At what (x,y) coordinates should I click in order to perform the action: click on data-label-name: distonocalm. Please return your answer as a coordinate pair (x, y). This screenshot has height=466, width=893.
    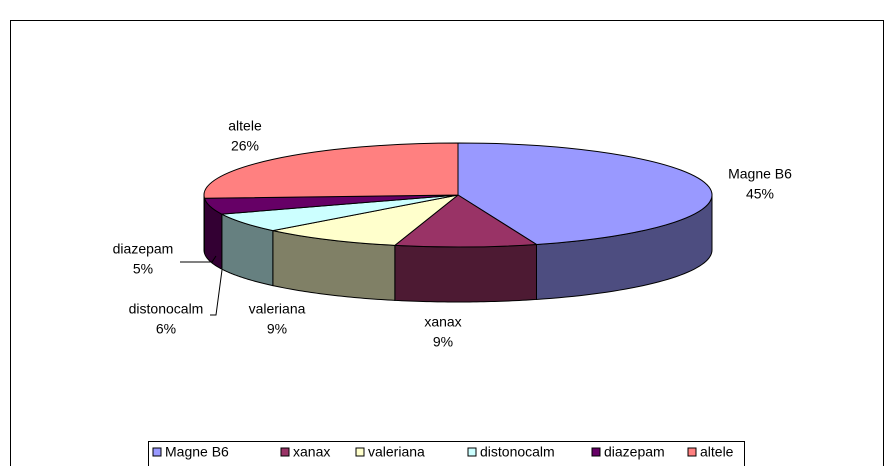
    Looking at the image, I should click on (166, 309).